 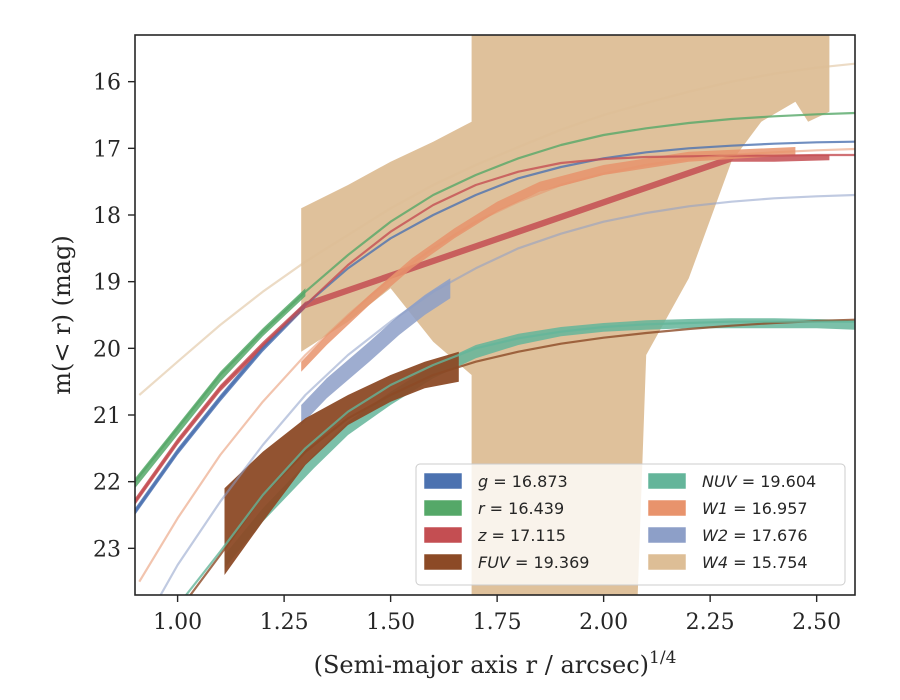 I want to click on legend-symbol: NUV, so click(x=720, y=481).